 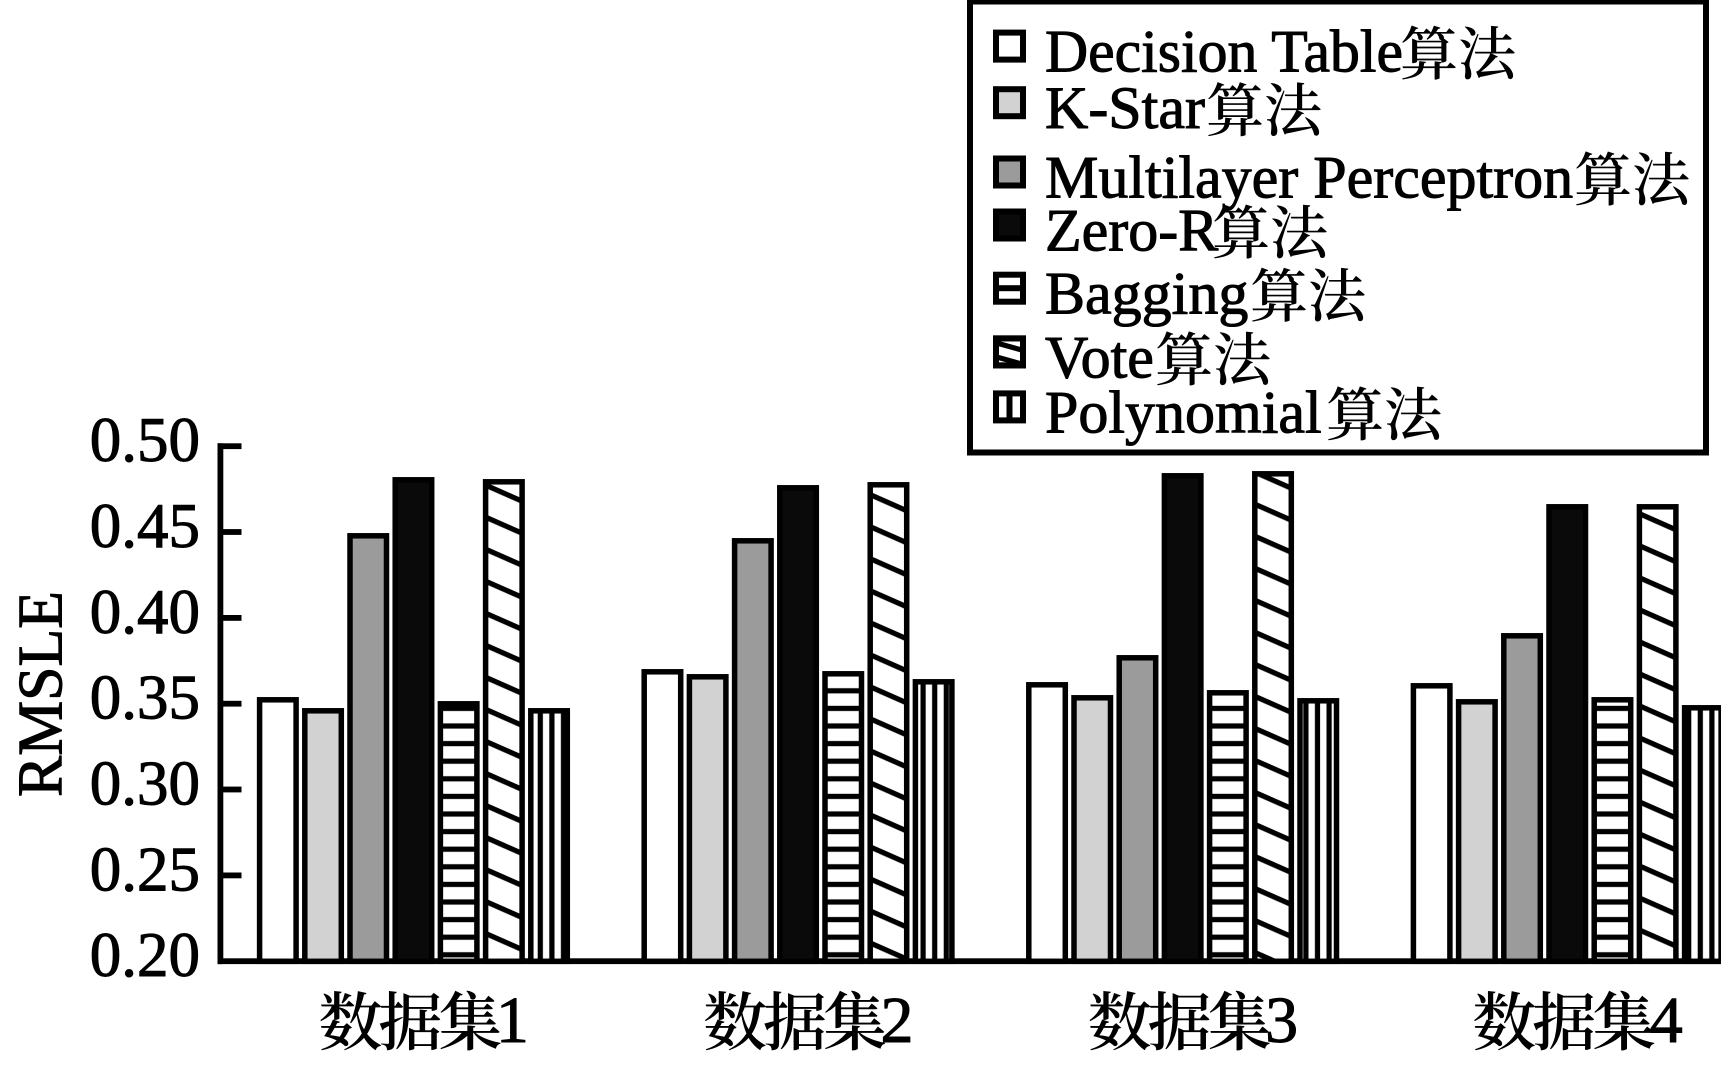 What do you see at coordinates (145, 612) in the screenshot?
I see `svg-text: 0.40` at bounding box center [145, 612].